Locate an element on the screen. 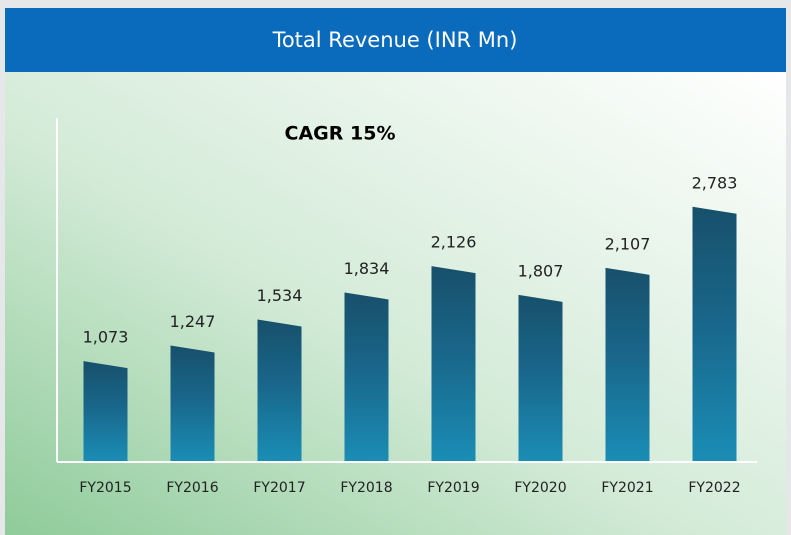  value-label: 1,534 is located at coordinates (280, 295).